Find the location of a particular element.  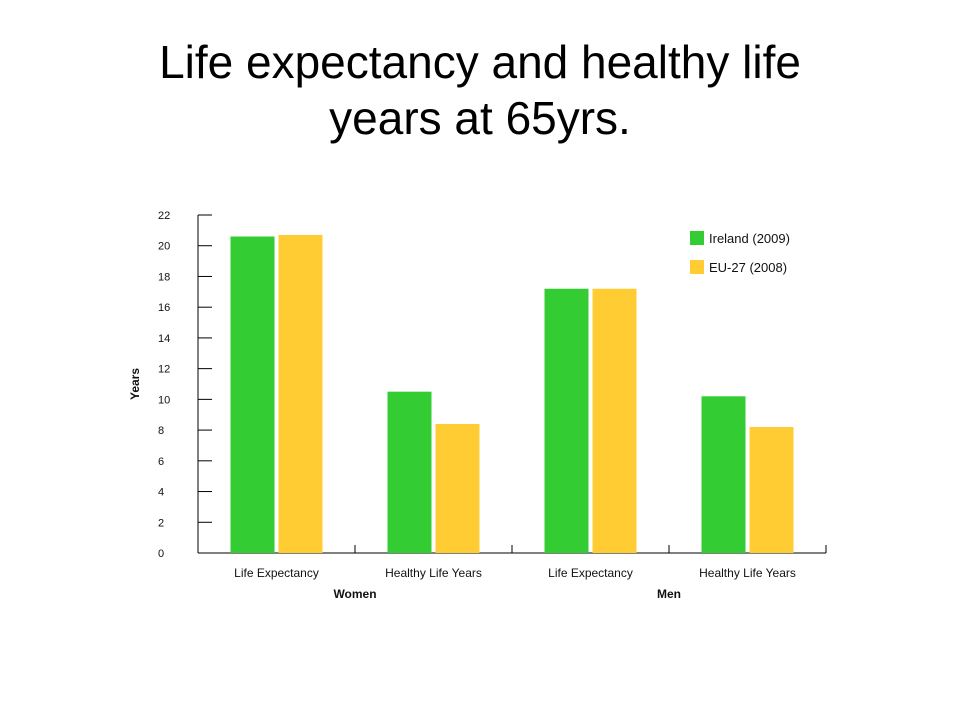

x-category-label-0: Life Expectancy is located at coordinates (276, 573).